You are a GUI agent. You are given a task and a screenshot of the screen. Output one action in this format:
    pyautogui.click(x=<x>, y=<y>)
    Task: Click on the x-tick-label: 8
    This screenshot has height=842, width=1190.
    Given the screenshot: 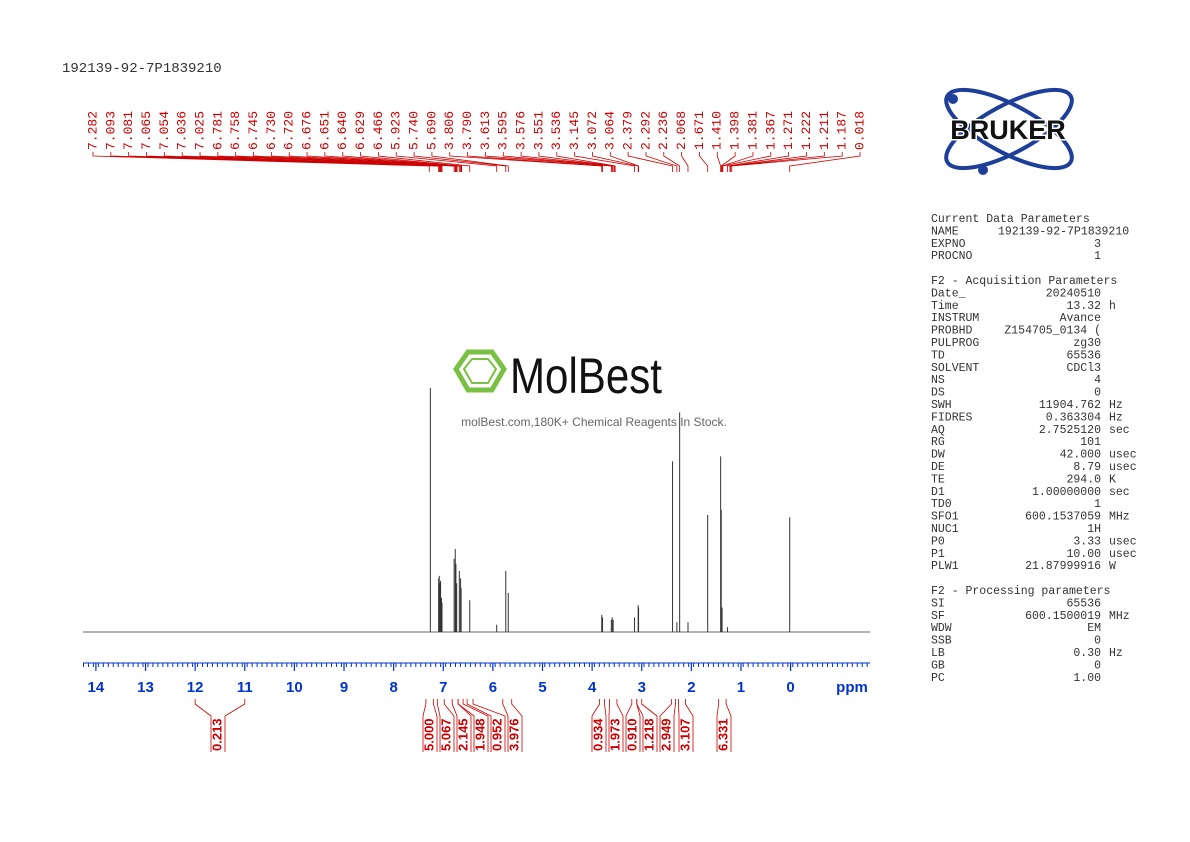 What is the action you would take?
    pyautogui.click(x=393, y=687)
    